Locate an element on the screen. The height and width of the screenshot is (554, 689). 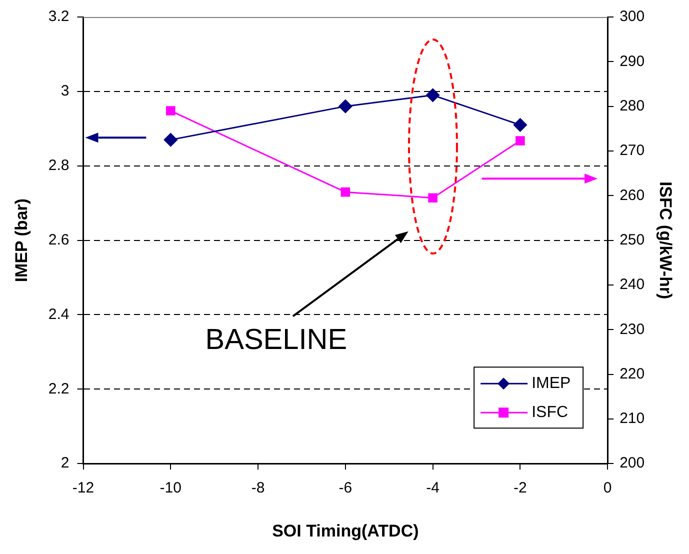
annotation: BASELINE is located at coordinates (276, 340).